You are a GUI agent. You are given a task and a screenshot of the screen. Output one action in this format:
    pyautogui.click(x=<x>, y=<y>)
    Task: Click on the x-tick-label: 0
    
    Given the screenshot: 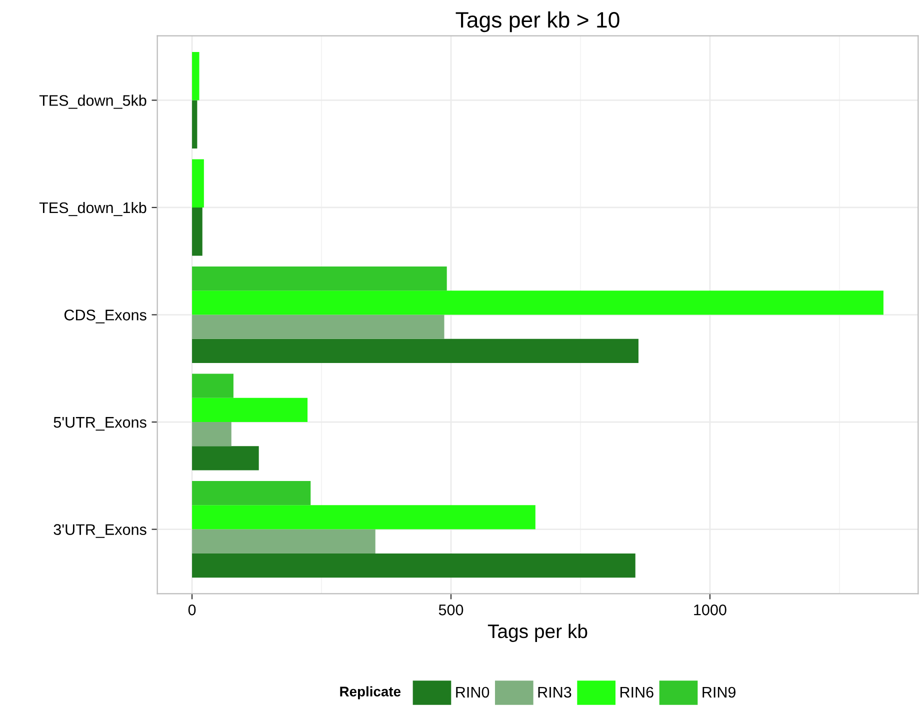 What is the action you would take?
    pyautogui.click(x=192, y=610)
    